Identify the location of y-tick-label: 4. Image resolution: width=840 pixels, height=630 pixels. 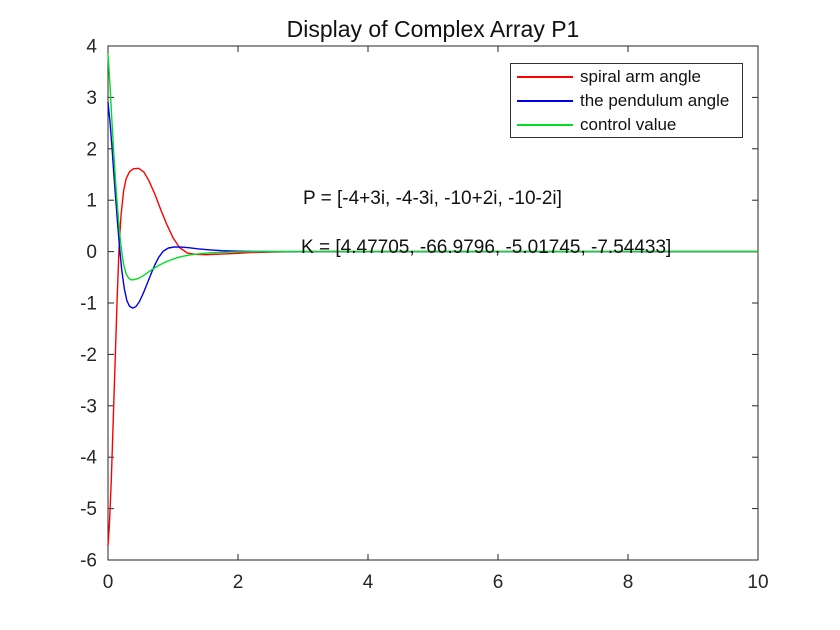
(91, 47).